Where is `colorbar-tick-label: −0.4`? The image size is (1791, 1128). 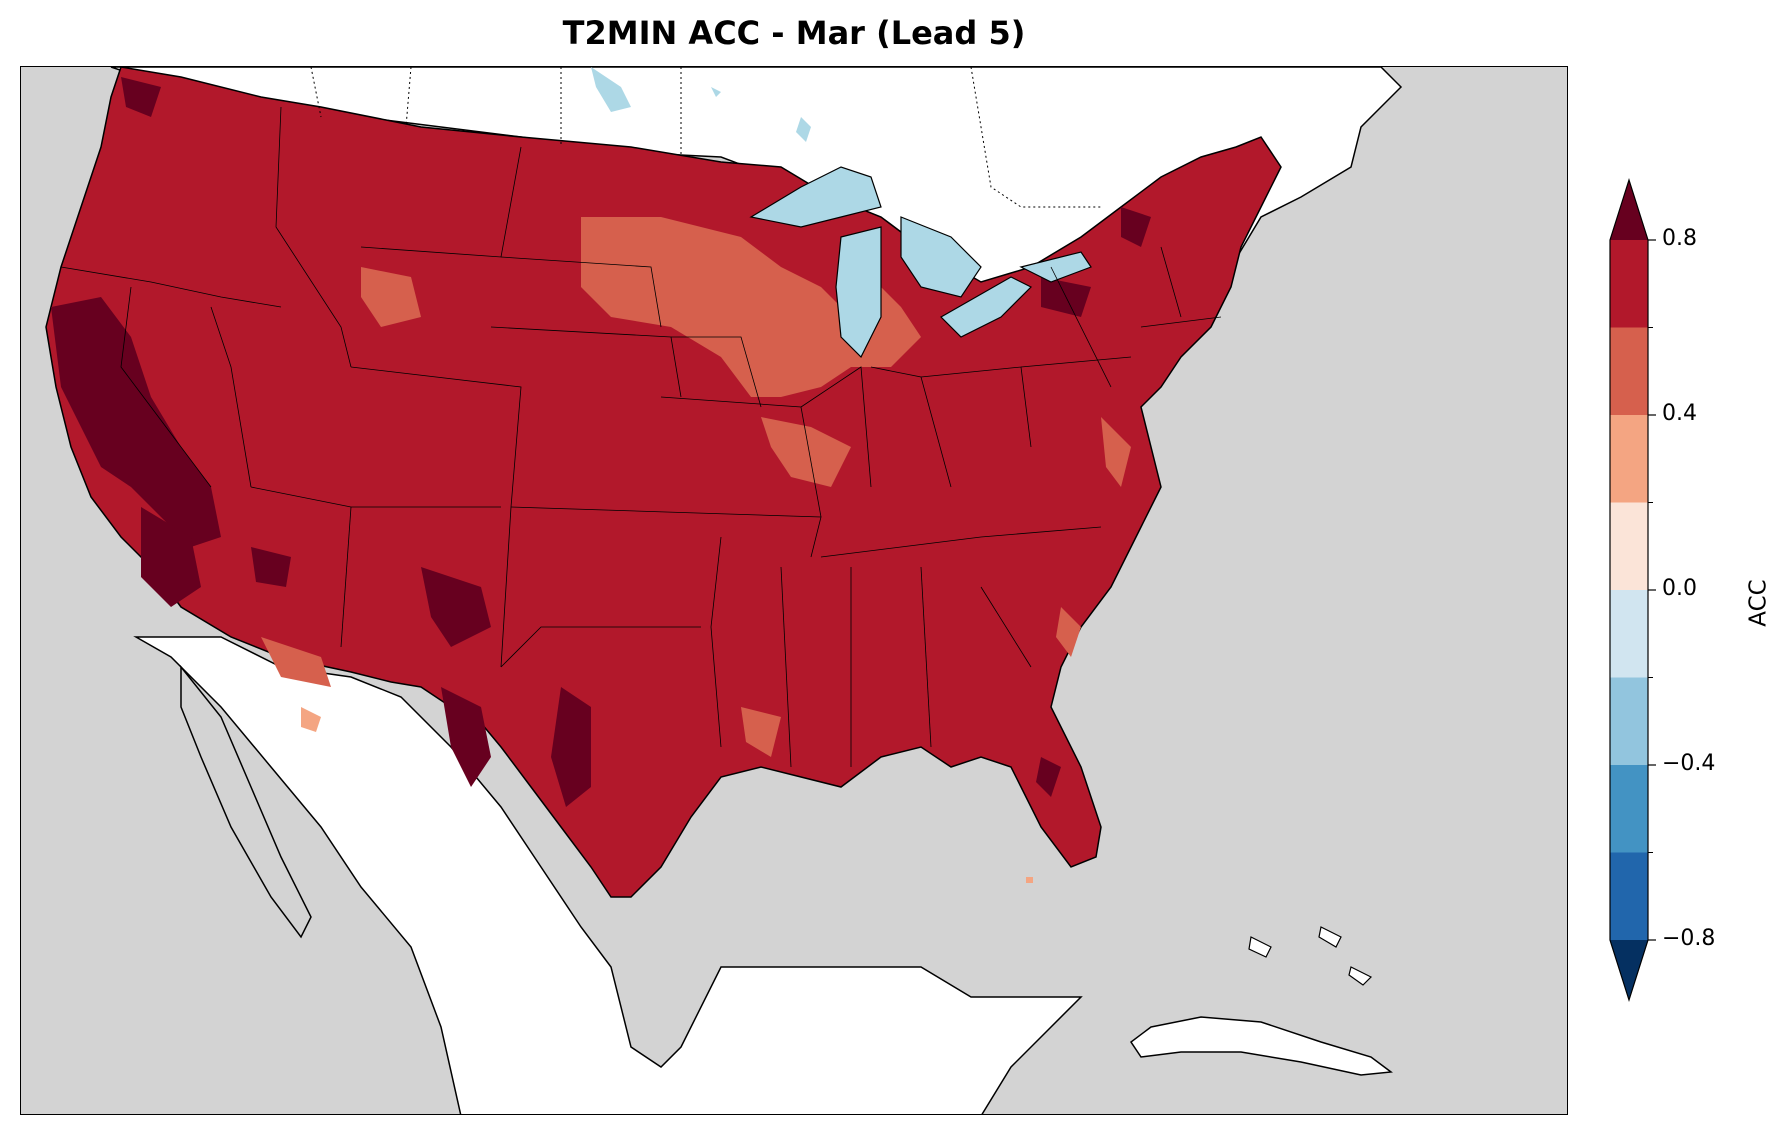
colorbar-tick-label: −0.4 is located at coordinates (1689, 763).